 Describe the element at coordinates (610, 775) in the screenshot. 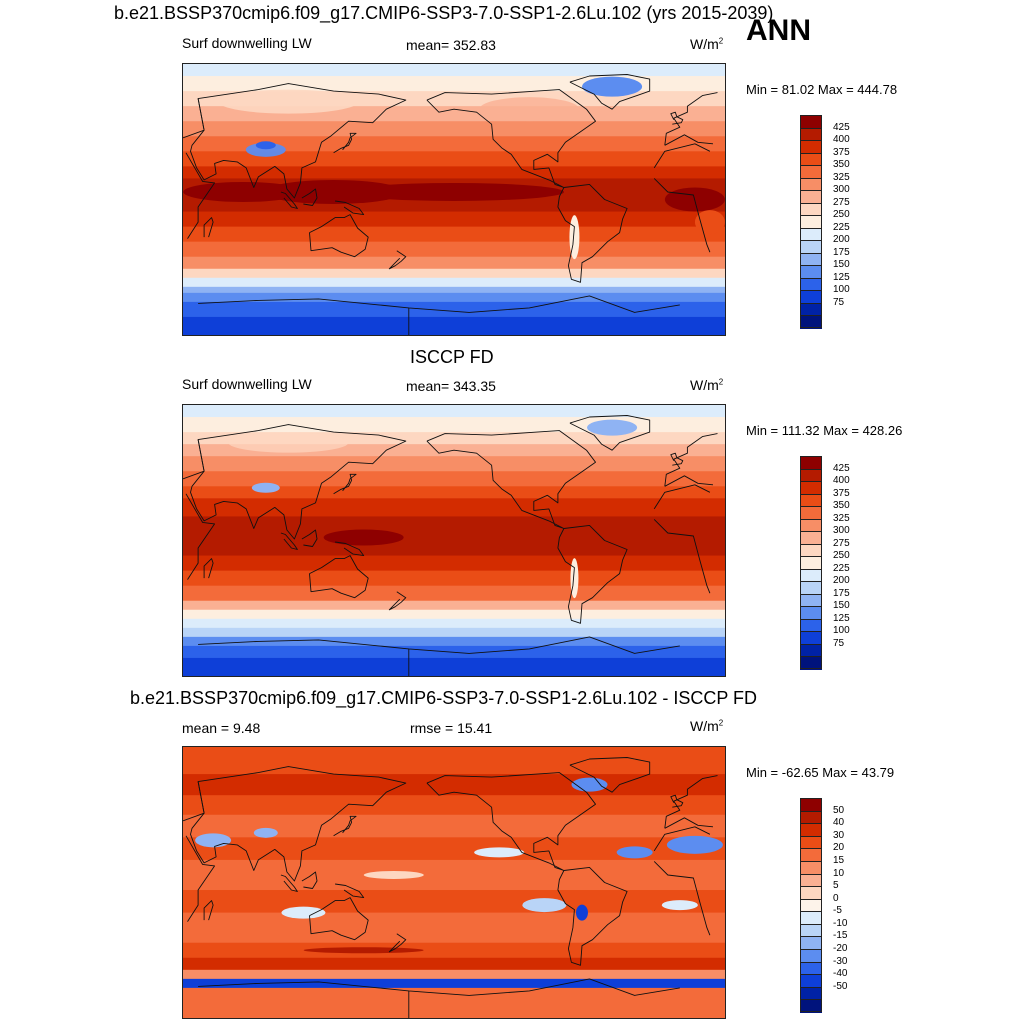

I see `coastline-greenland` at that location.